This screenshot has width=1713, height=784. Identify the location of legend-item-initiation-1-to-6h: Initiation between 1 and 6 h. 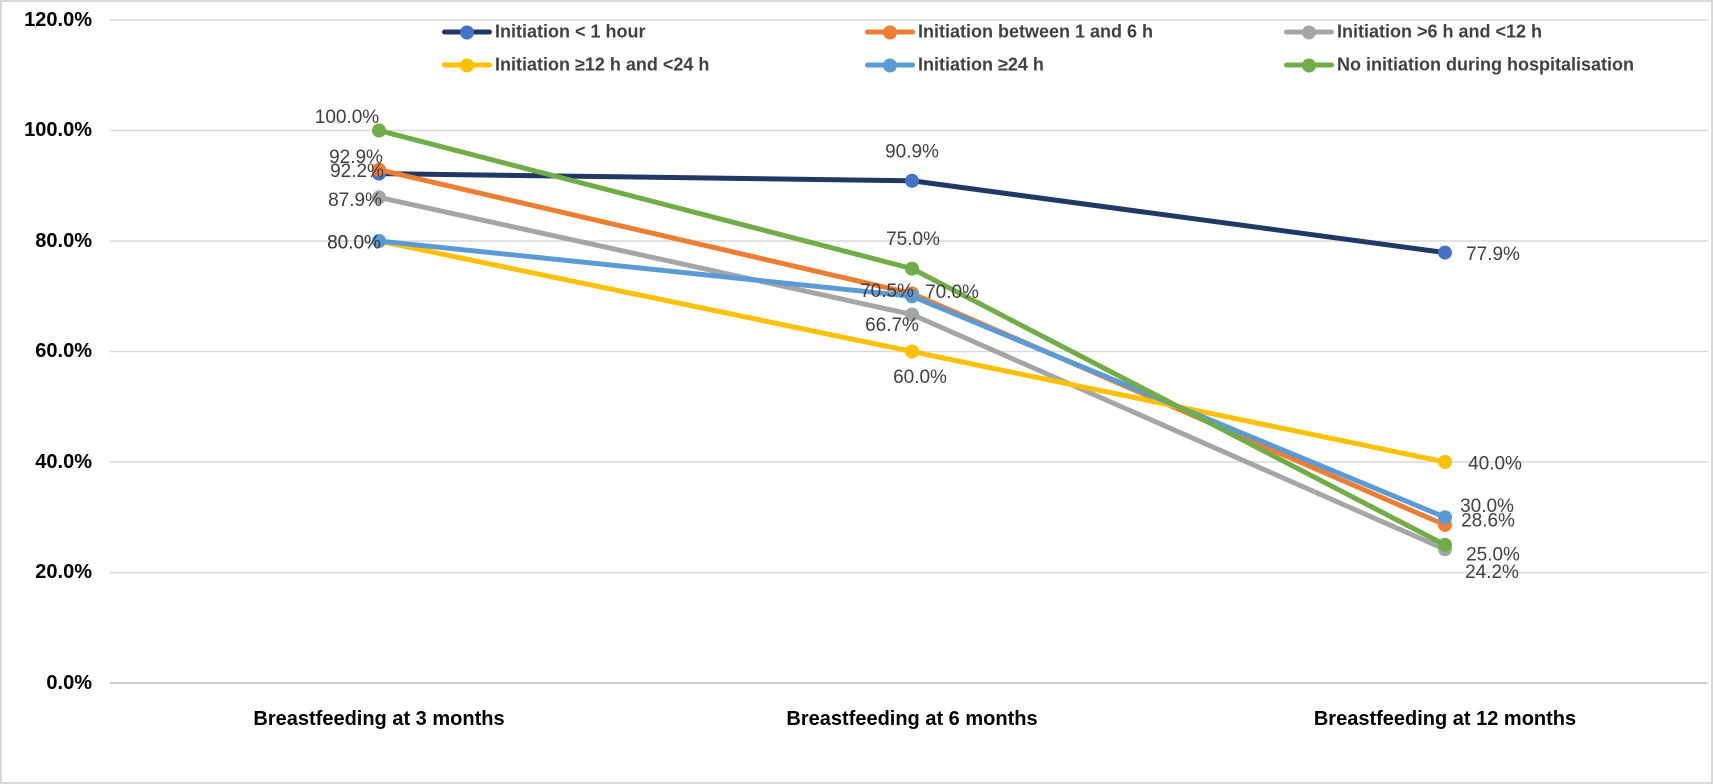
(1009, 32).